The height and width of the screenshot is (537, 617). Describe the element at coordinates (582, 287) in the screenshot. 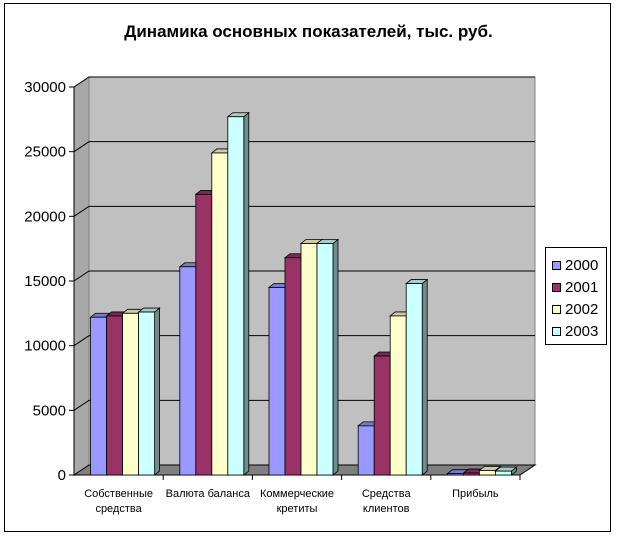

I see `legend-label: 2001` at that location.